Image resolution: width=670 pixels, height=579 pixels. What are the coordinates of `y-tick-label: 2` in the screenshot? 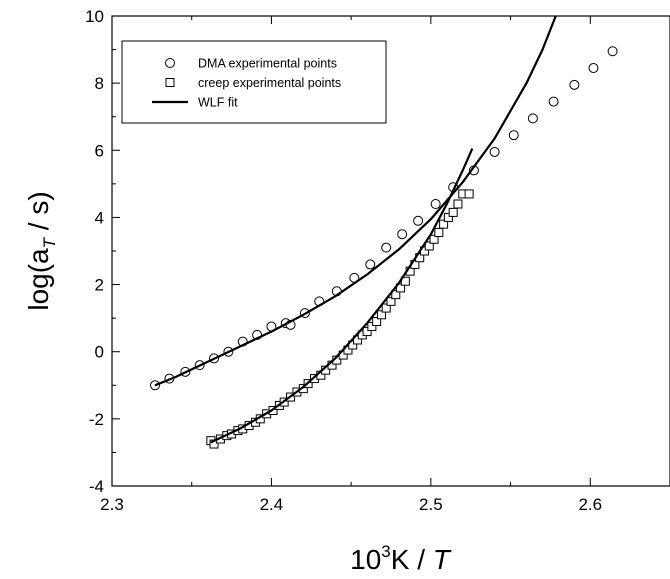 It's located at (99, 285).